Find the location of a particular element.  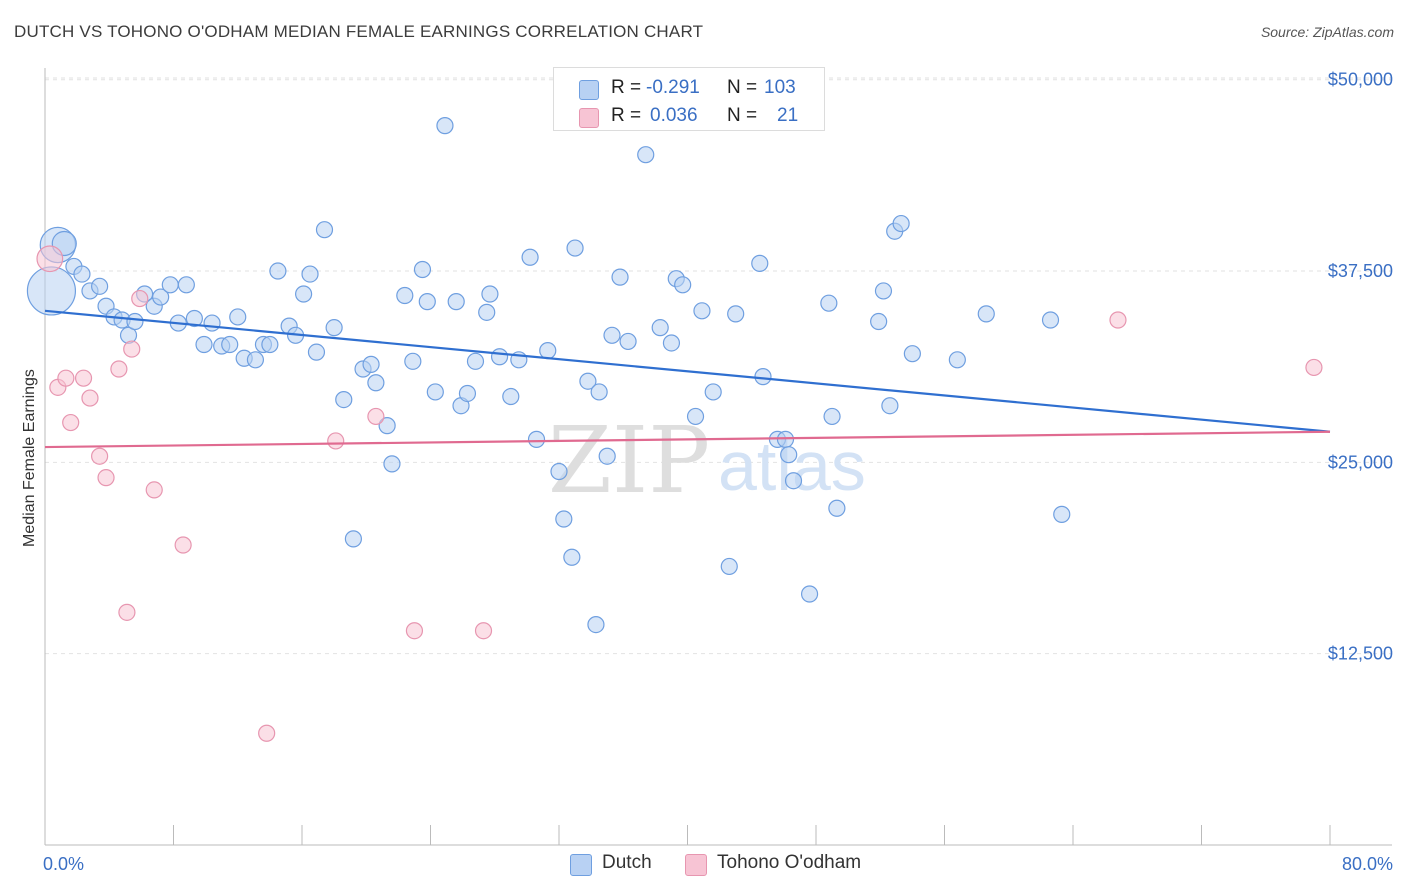

correlation-legend: R = -0.291 N = 103 R = 0.036 N = 21 is located at coordinates (689, 99).